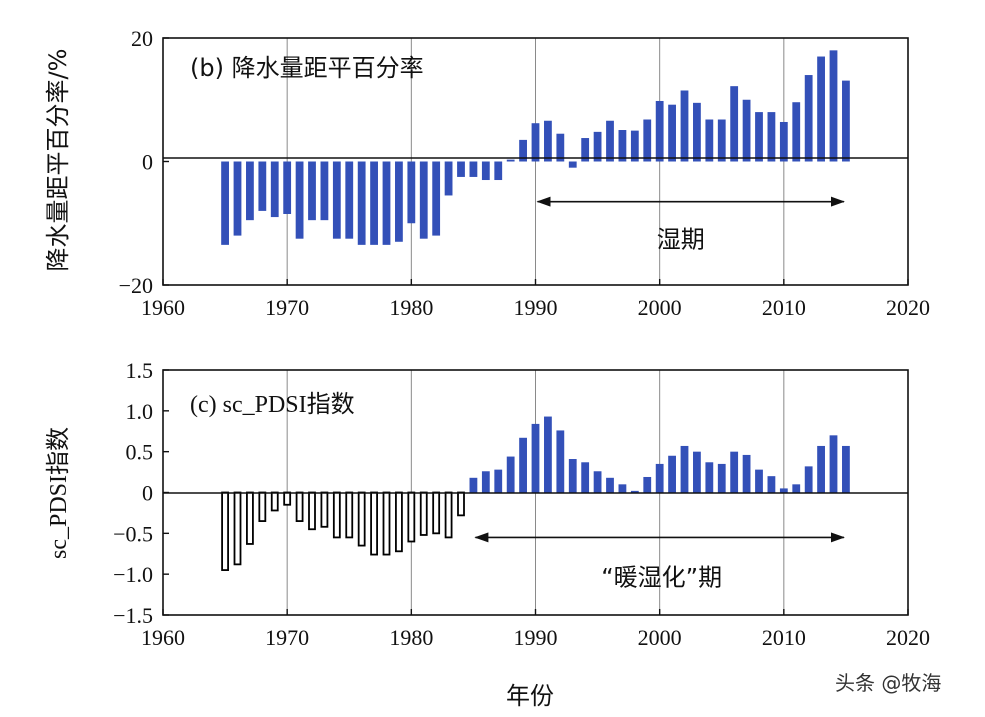 The image size is (985, 717). I want to click on panel-b-annotation: 湿期, so click(690, 225).